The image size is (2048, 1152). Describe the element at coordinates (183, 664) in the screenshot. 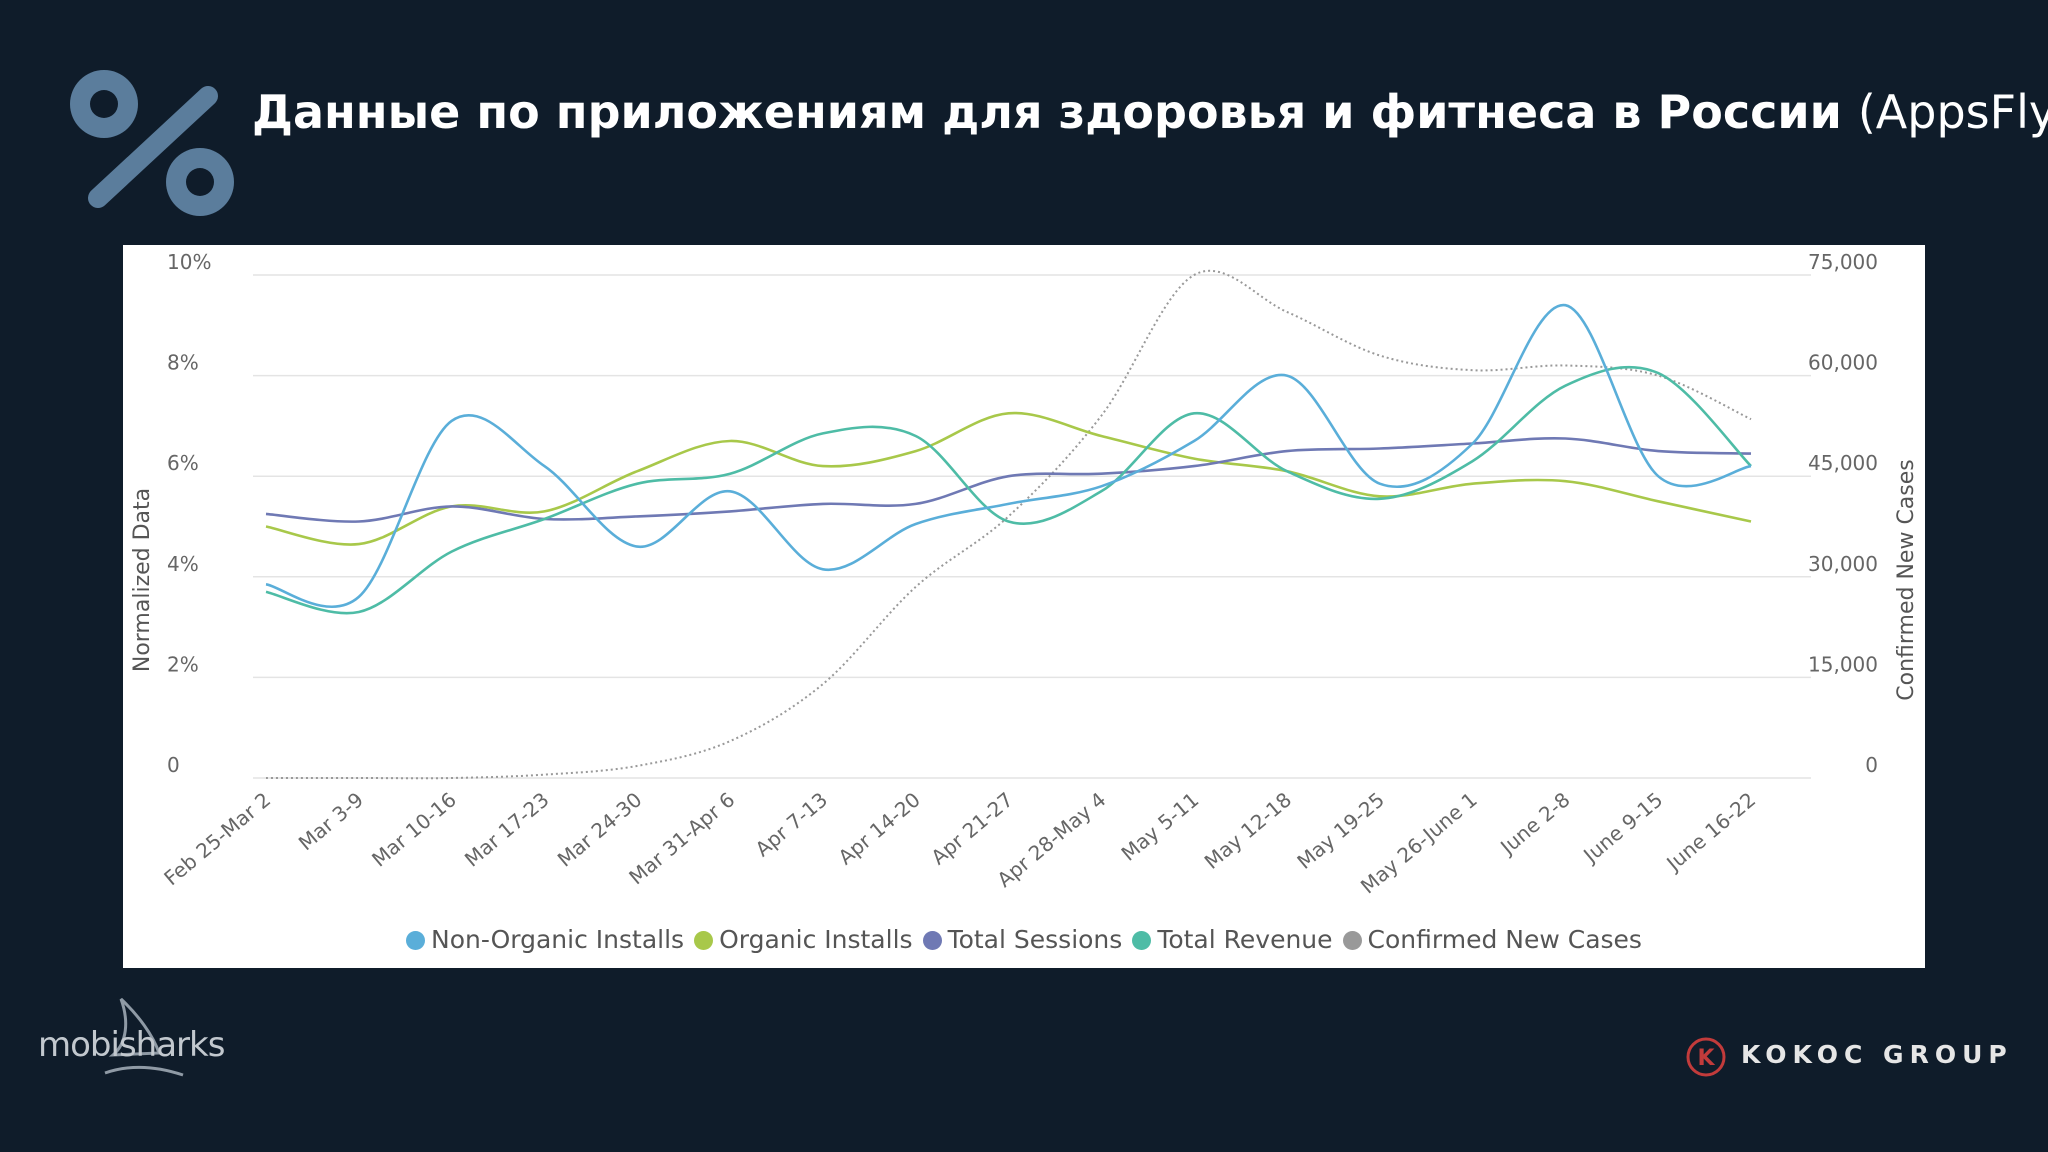

I see `left-tick-label: 2%` at that location.